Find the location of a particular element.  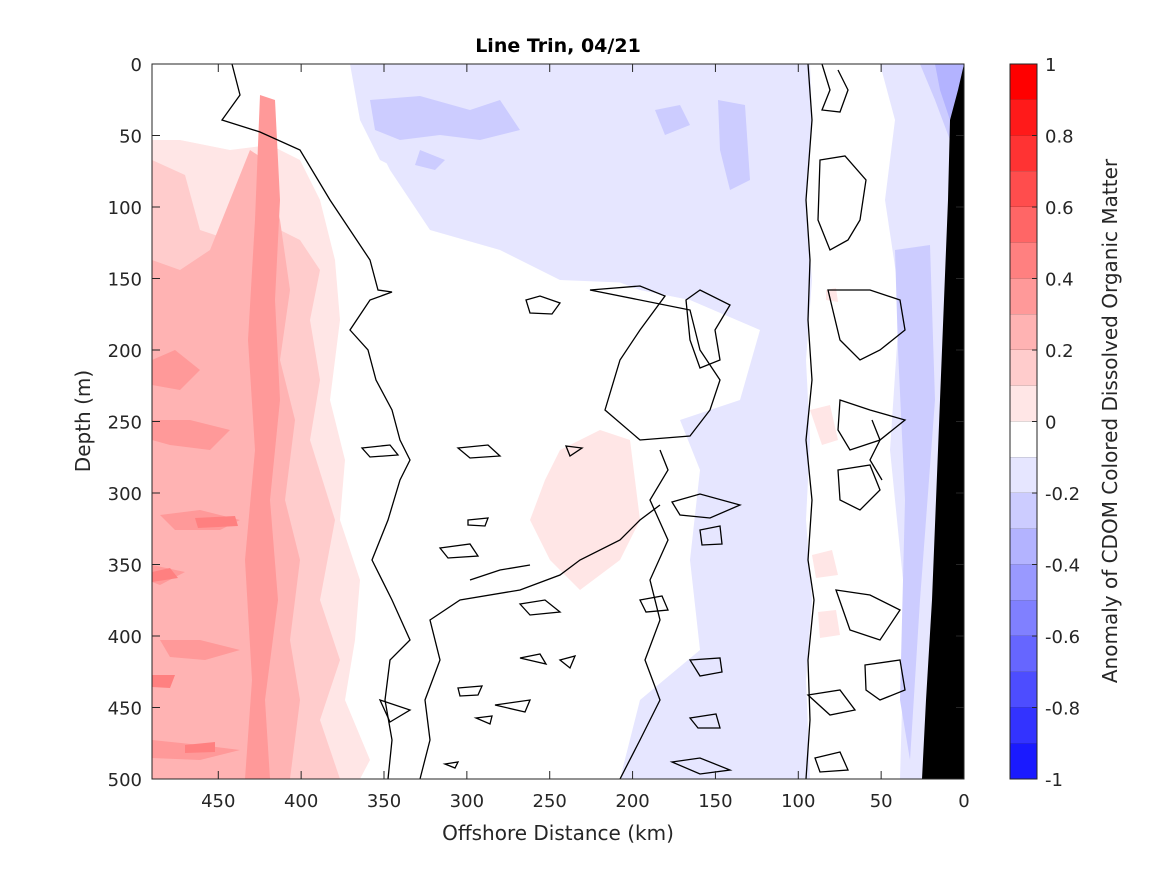

contour-ring-w is located at coordinates (513, 706).